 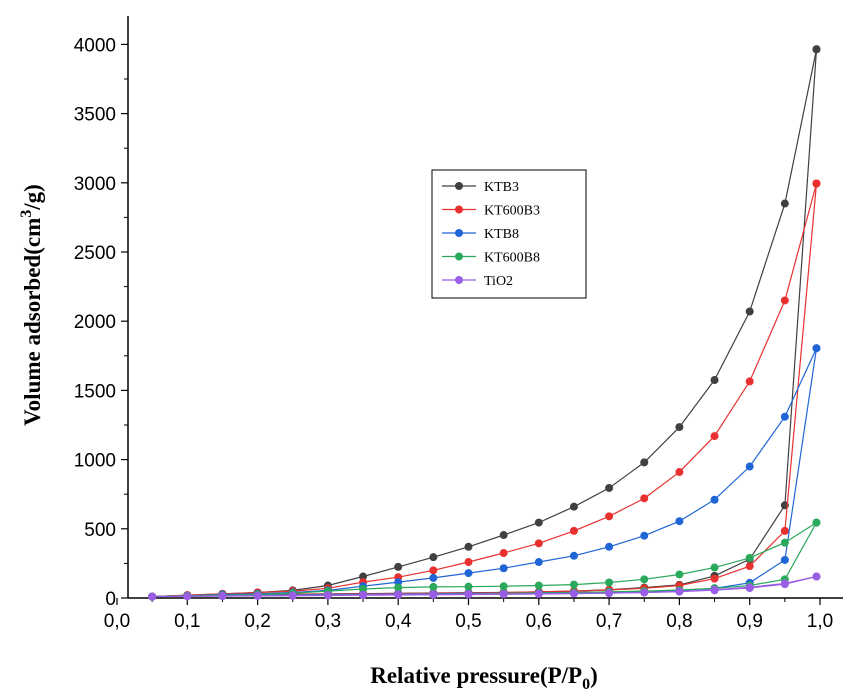 I want to click on x-tick-label: 0,1, so click(x=187, y=621).